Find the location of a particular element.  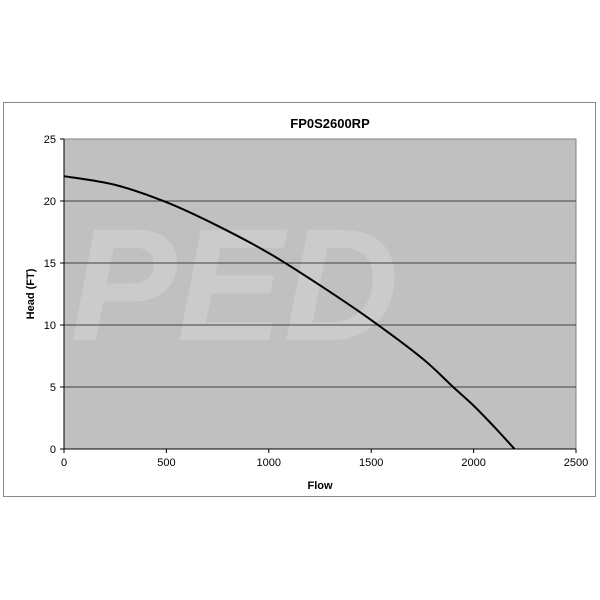

x-axis-label: Flow is located at coordinates (319, 486).